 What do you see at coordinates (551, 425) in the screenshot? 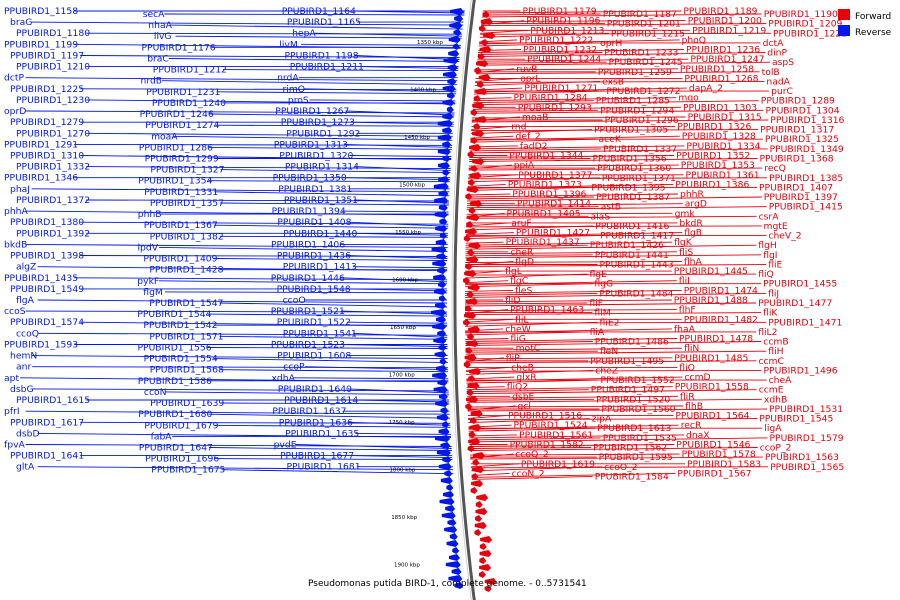
I see `forward-gene-label: PPUBIRD1_1524` at bounding box center [551, 425].